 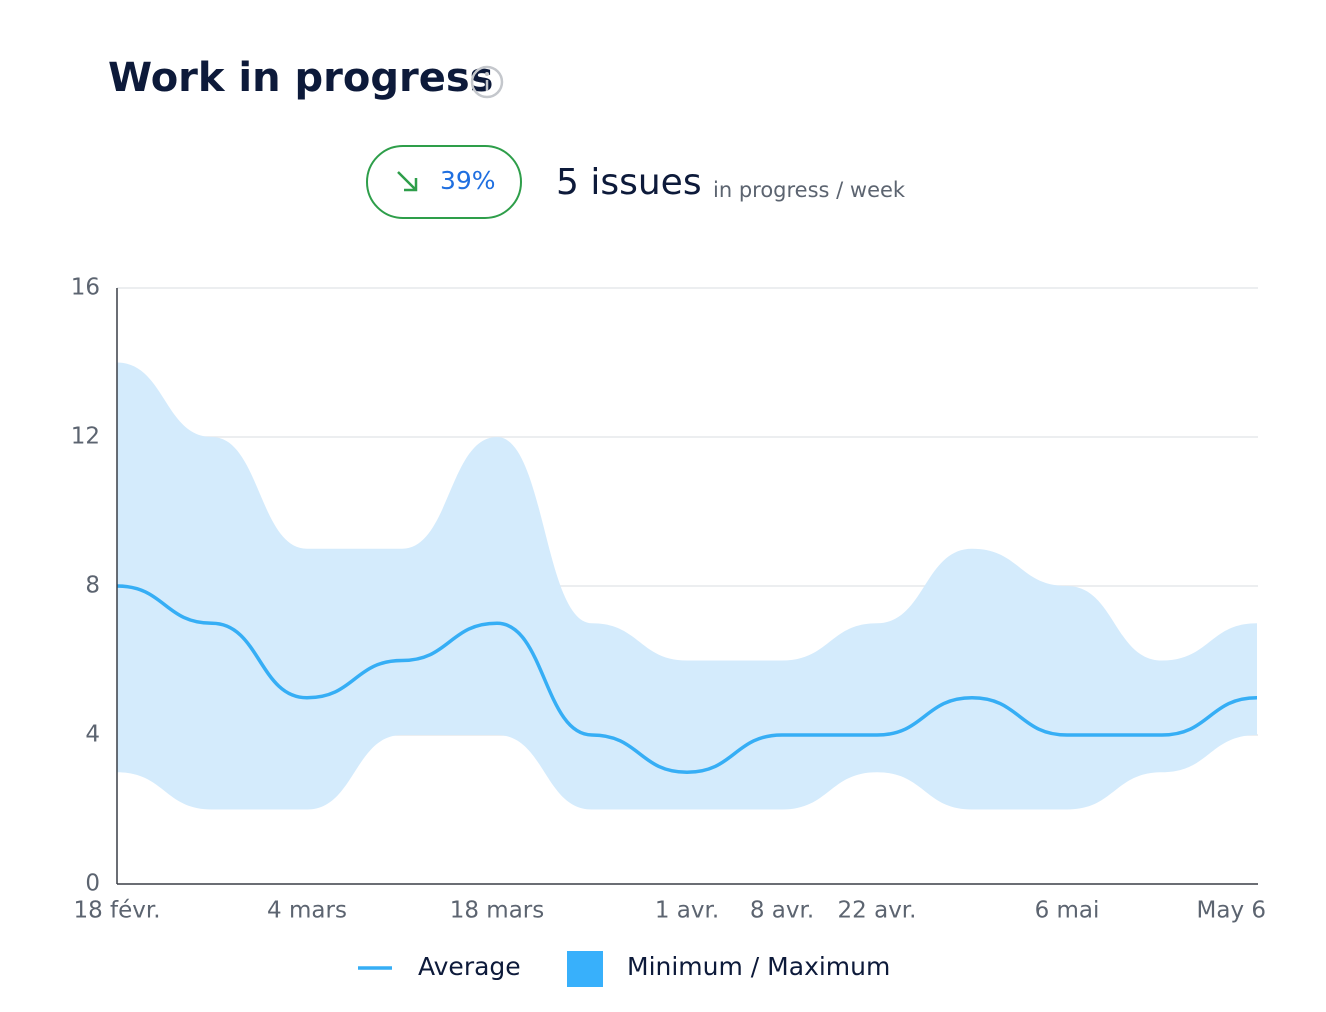 I want to click on y-tick-label: 4, so click(x=92, y=735).